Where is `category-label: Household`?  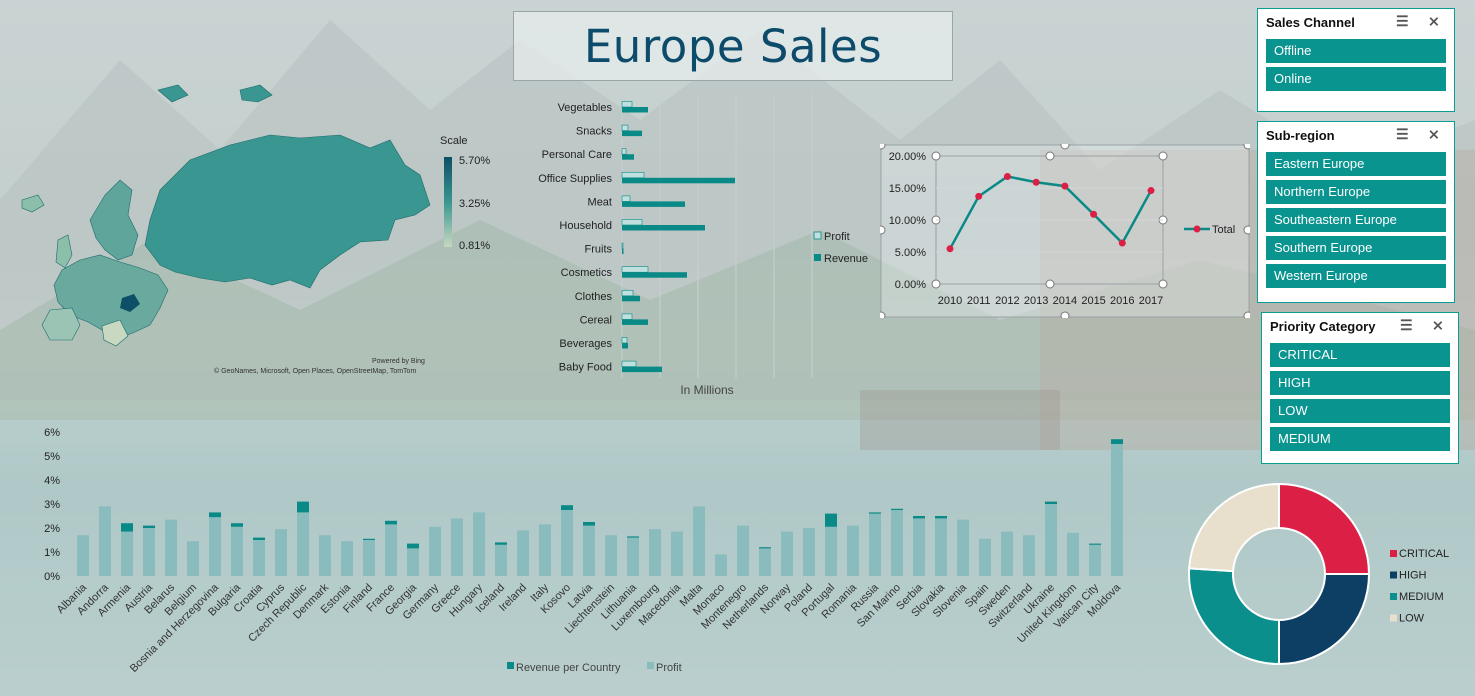
category-label: Household is located at coordinates (585, 226).